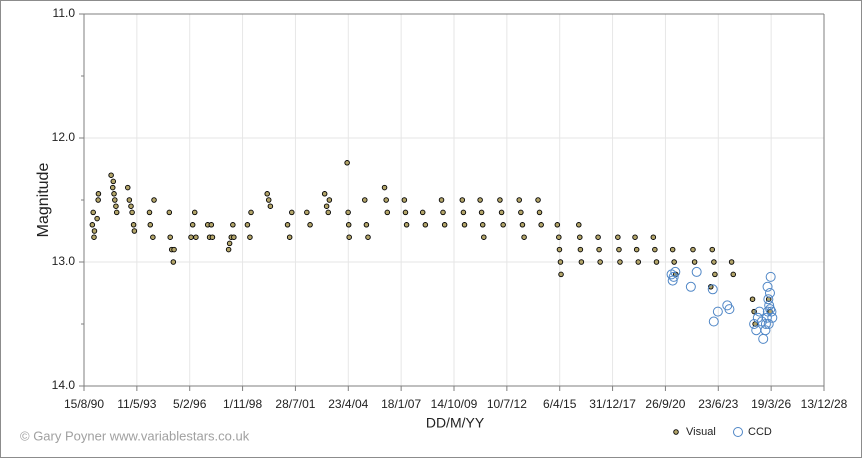 The height and width of the screenshot is (458, 862). What do you see at coordinates (64, 385) in the screenshot?
I see `y-tick-label: 14.0` at bounding box center [64, 385].